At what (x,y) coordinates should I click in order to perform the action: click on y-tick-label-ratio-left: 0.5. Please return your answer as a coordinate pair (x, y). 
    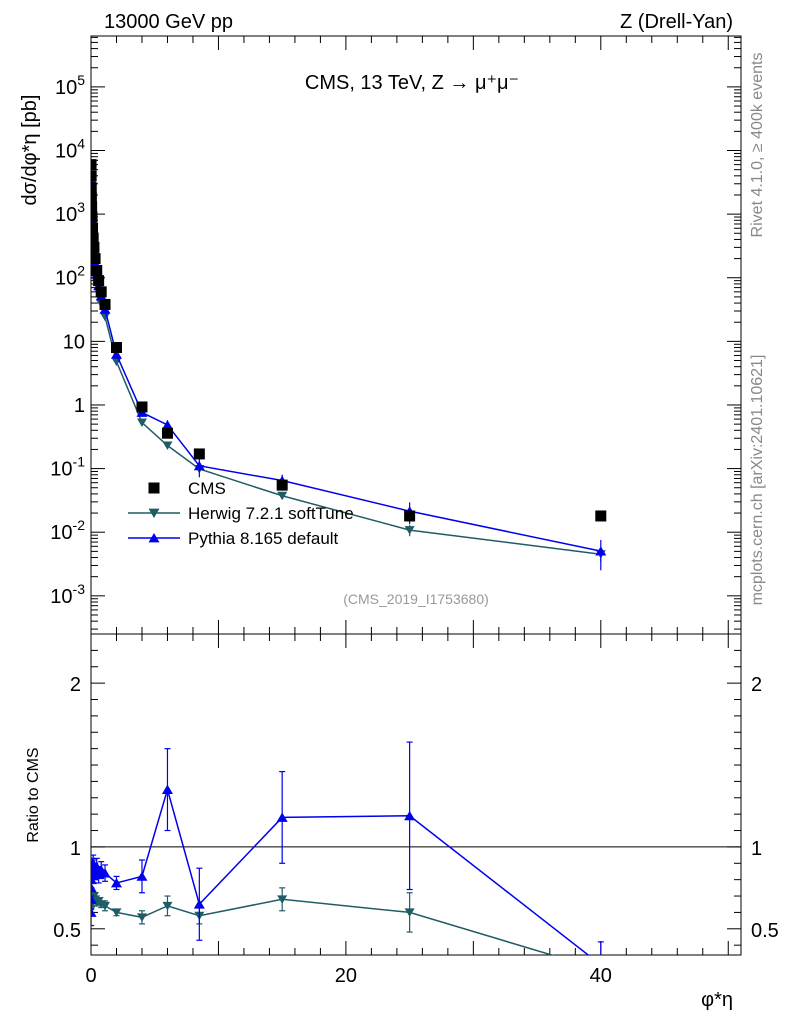
    Looking at the image, I should click on (67, 931).